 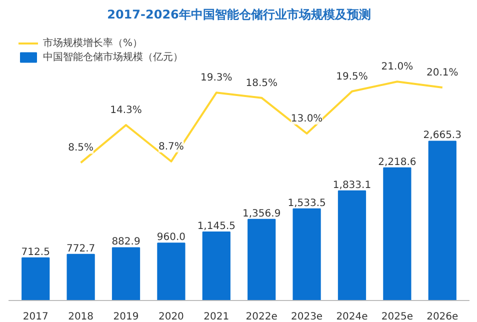 I want to click on data-label: 8.7%, so click(x=171, y=146).